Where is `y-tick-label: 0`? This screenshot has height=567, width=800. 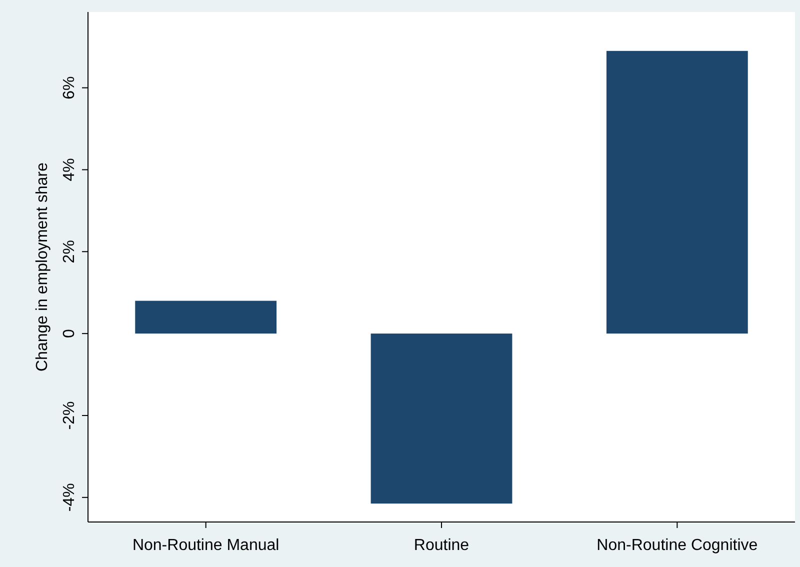 y-tick-label: 0 is located at coordinates (69, 333).